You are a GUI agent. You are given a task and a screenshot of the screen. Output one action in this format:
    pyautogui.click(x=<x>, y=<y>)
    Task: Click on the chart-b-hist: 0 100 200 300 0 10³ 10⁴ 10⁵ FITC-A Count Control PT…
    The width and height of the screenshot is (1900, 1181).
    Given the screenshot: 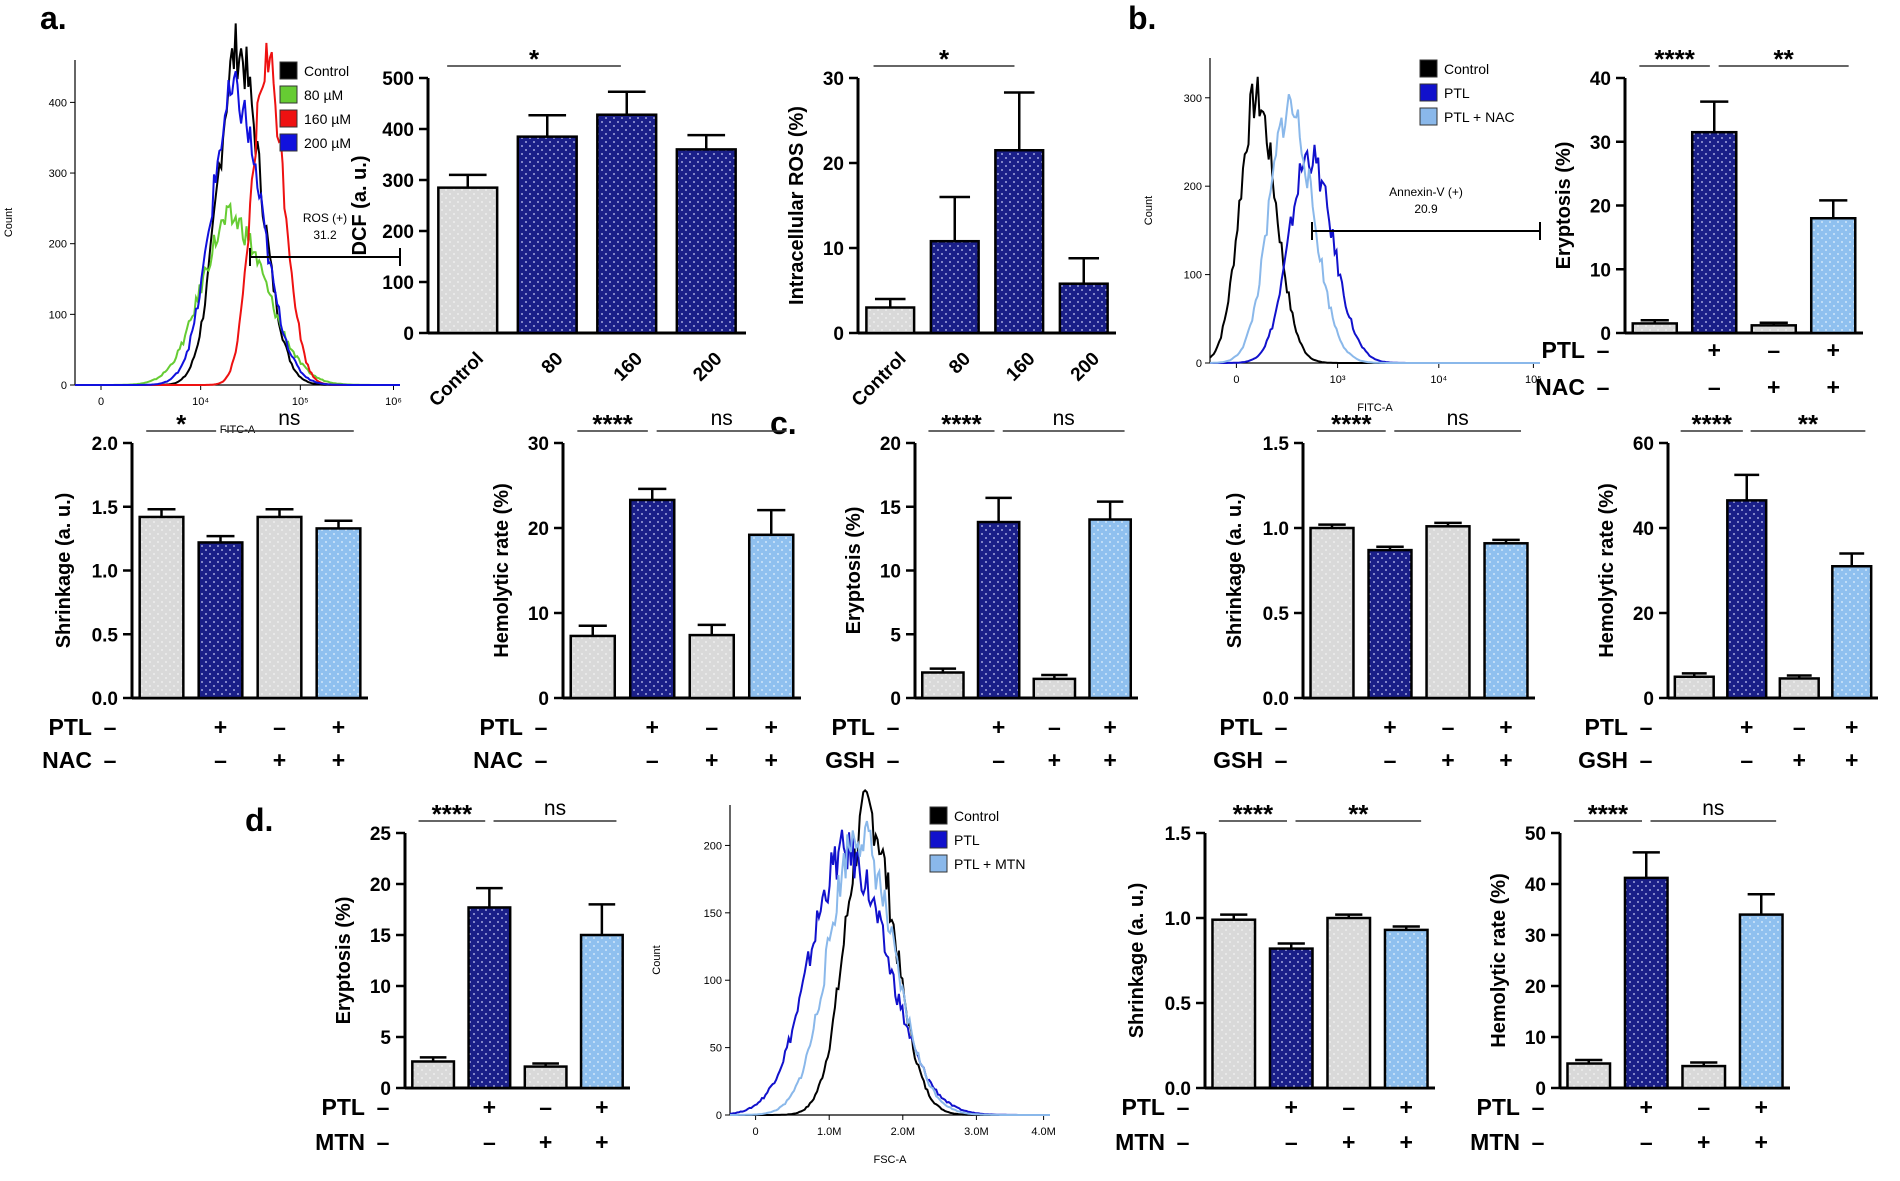 What is the action you would take?
    pyautogui.click(x=1342, y=236)
    